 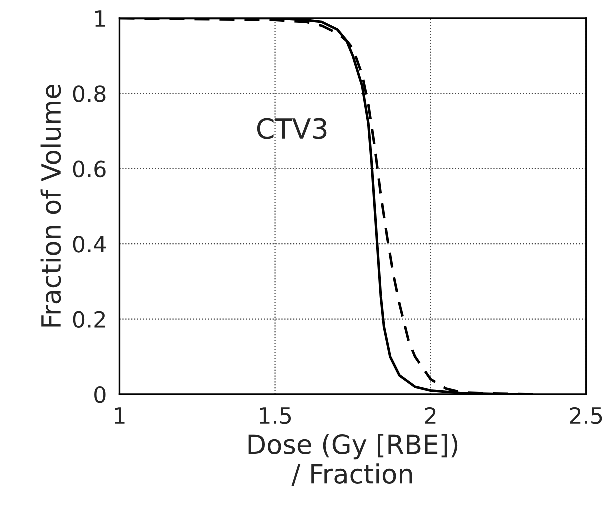 I want to click on x-tick-label: 1, so click(x=120, y=416).